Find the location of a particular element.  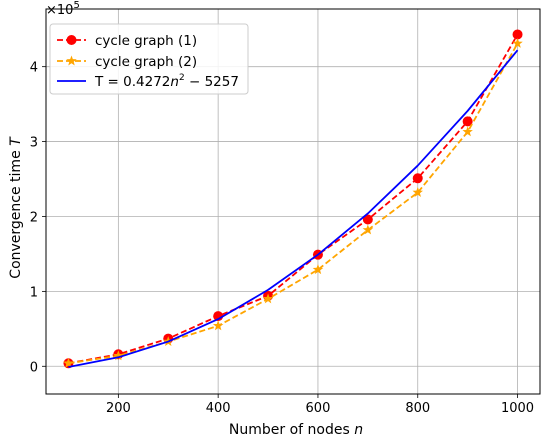

legend-box is located at coordinates (149, 59).